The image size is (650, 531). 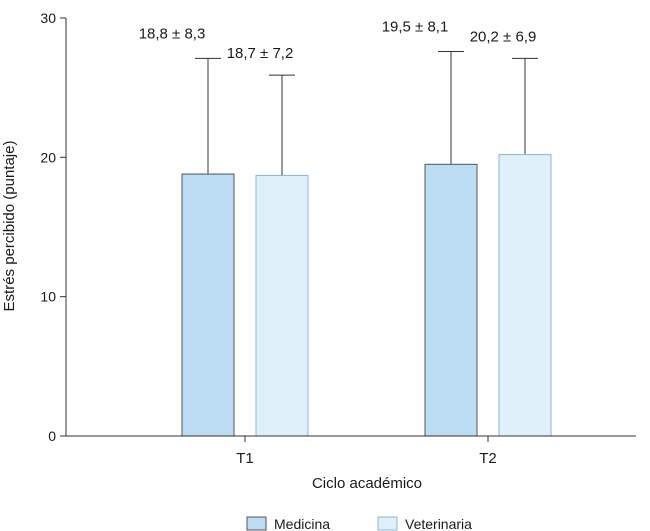 What do you see at coordinates (488, 458) in the screenshot?
I see `x-tick-label-t2: T2` at bounding box center [488, 458].